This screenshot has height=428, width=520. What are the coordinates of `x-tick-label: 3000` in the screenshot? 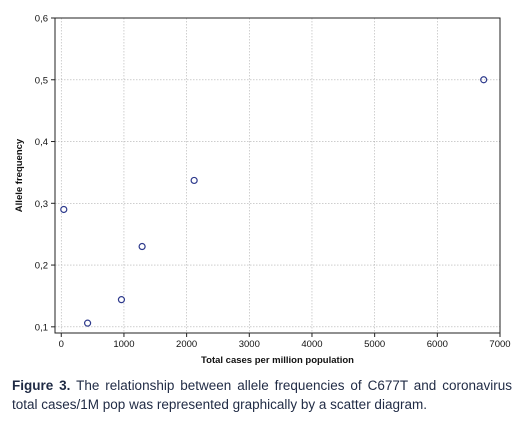 It's located at (249, 344).